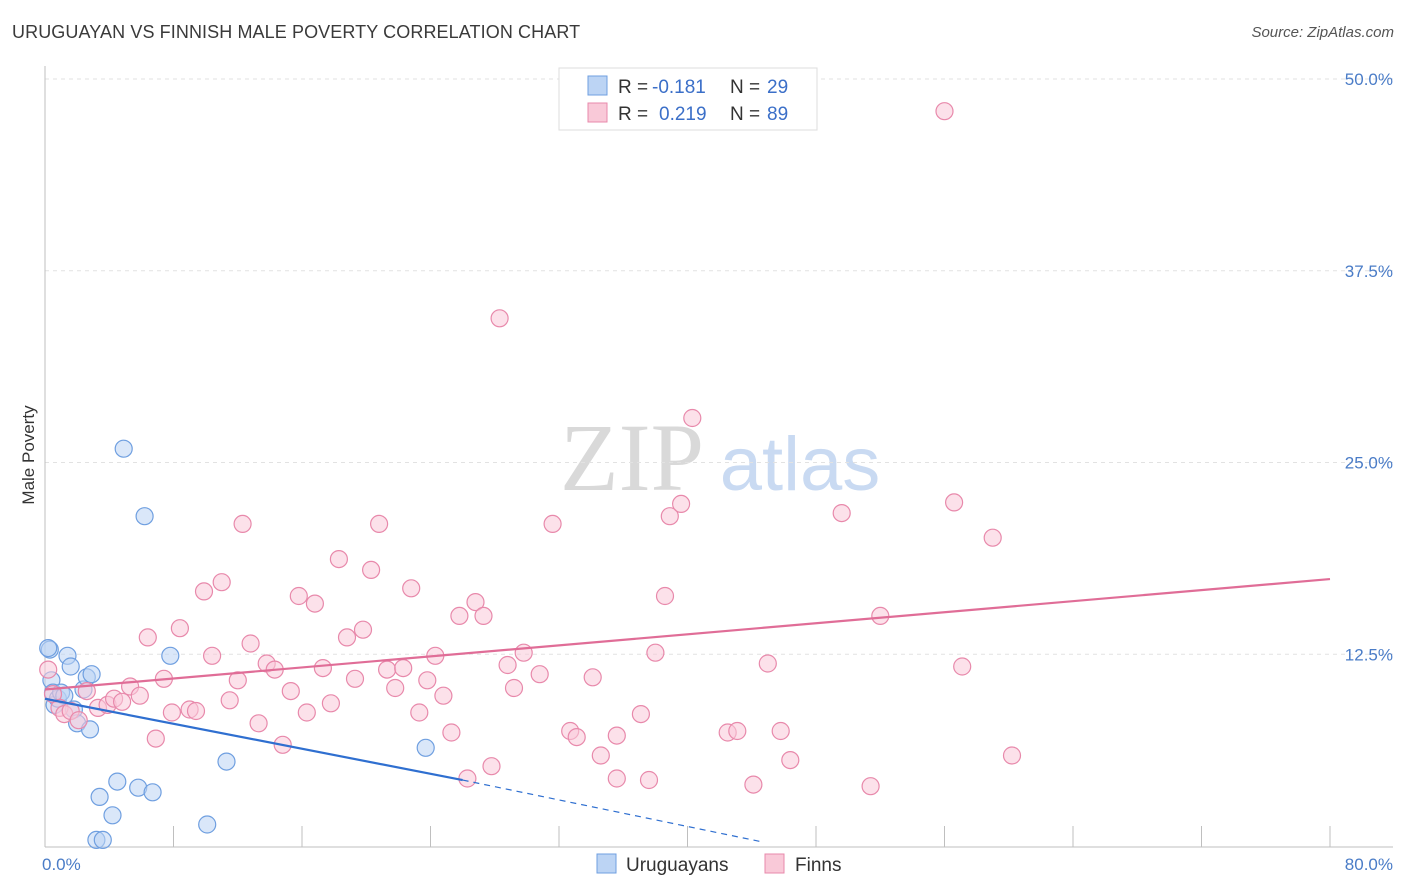  I want to click on legend-r-value-1: -0.181, so click(679, 87).